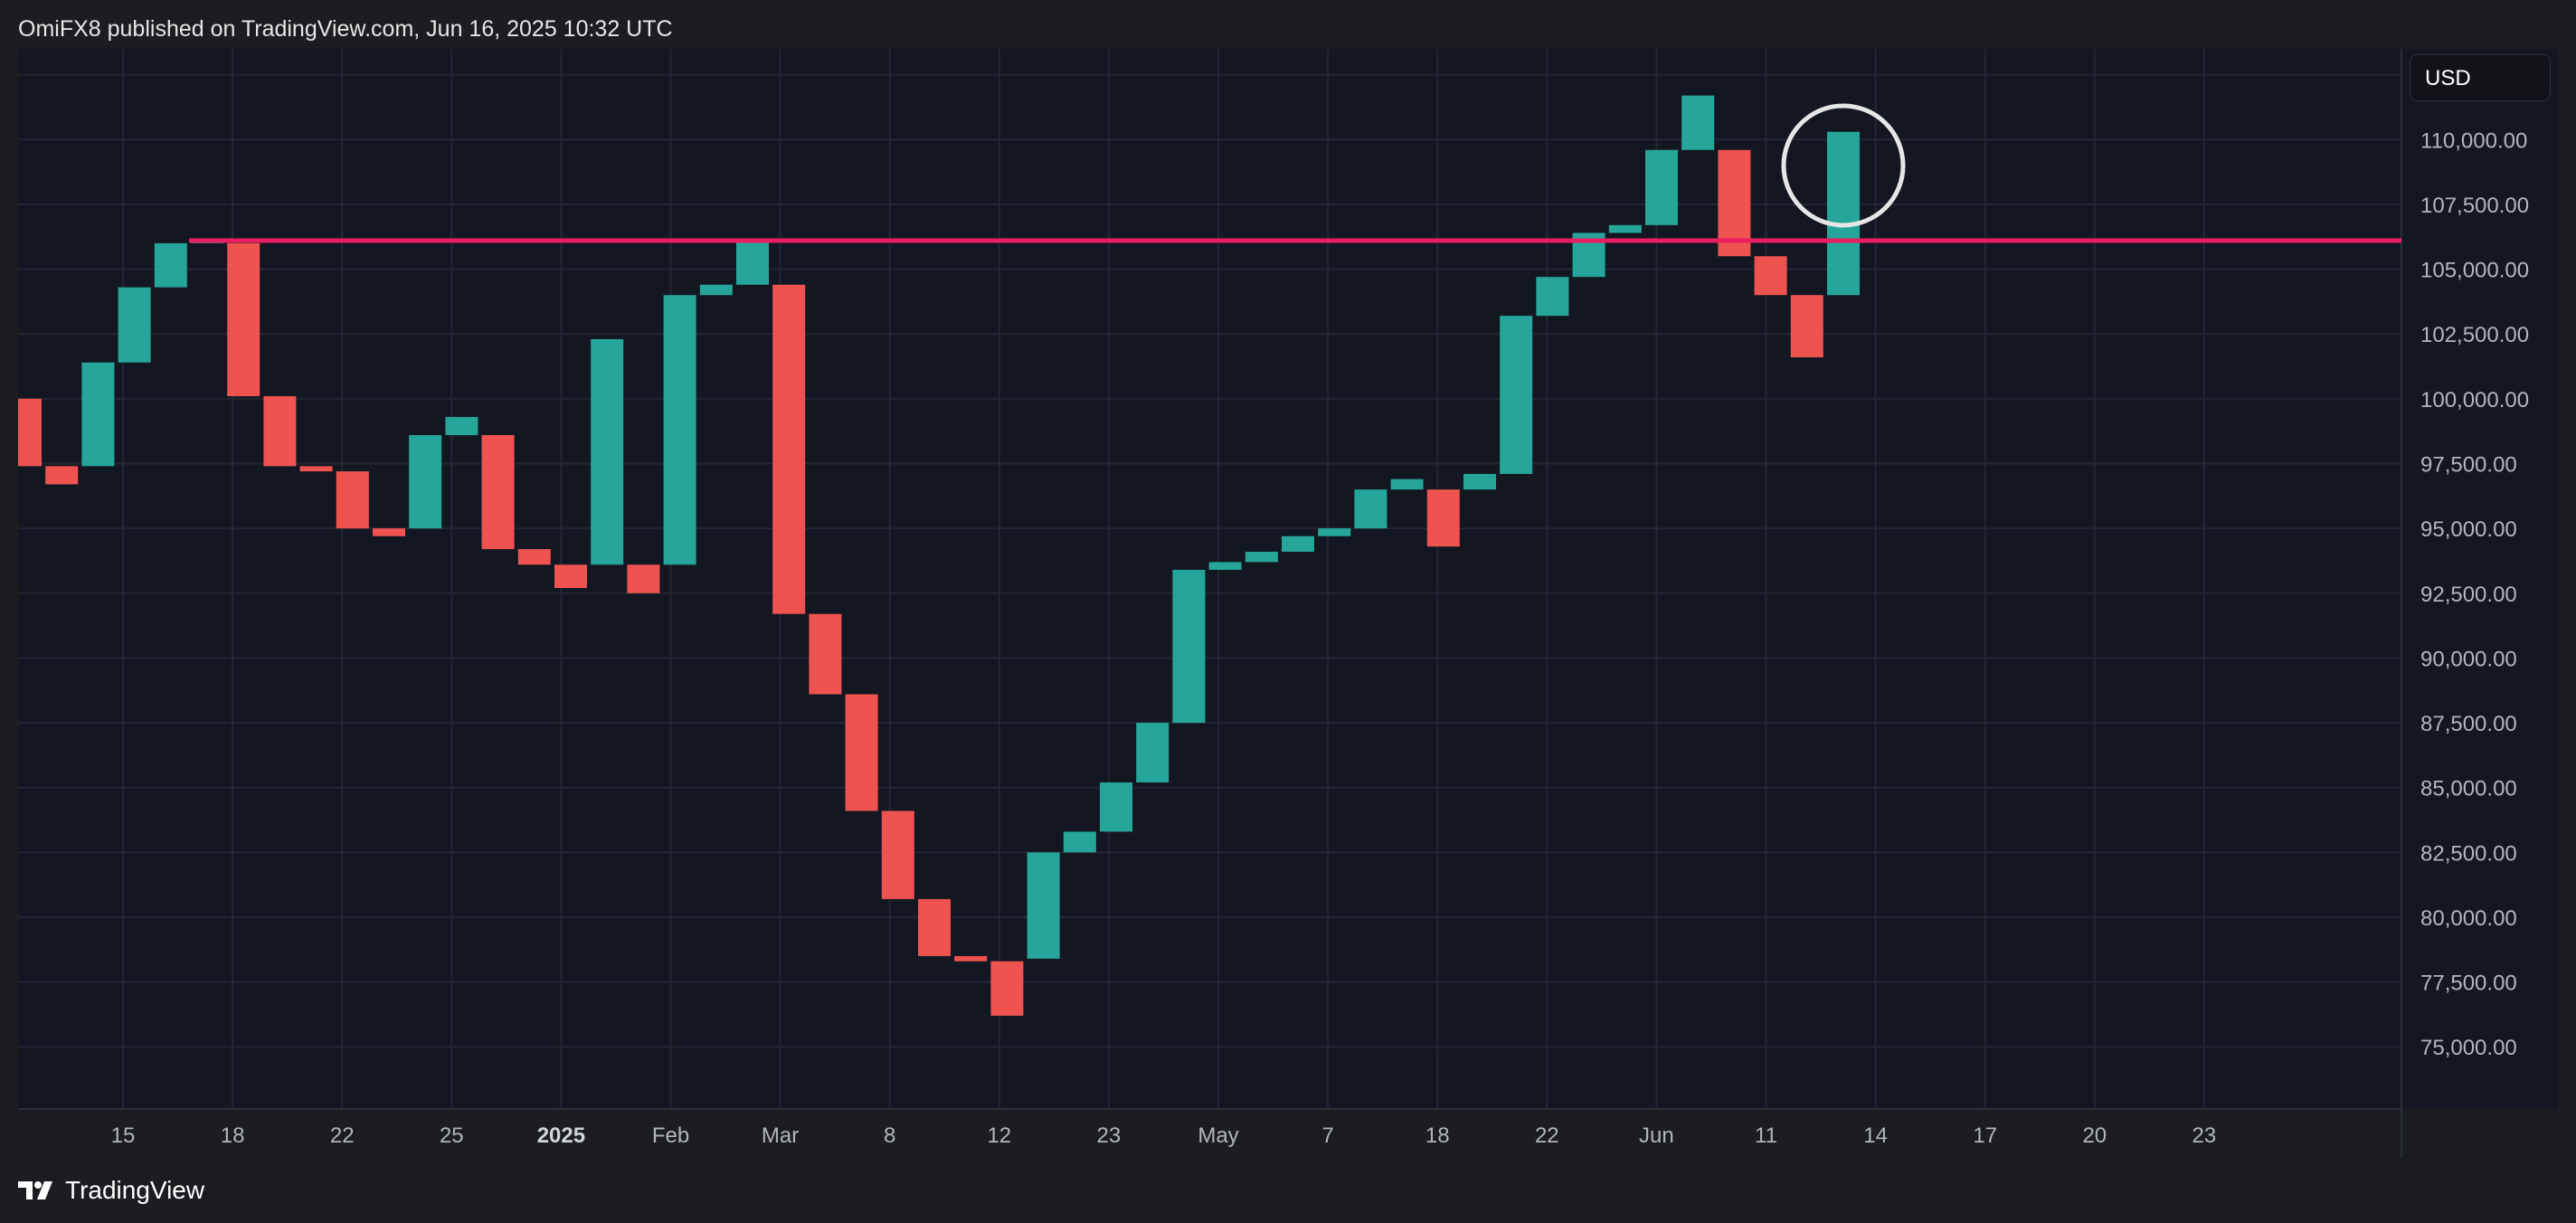 The height and width of the screenshot is (1223, 2576). I want to click on price-tick-label: 75,000.00, so click(2469, 1048).